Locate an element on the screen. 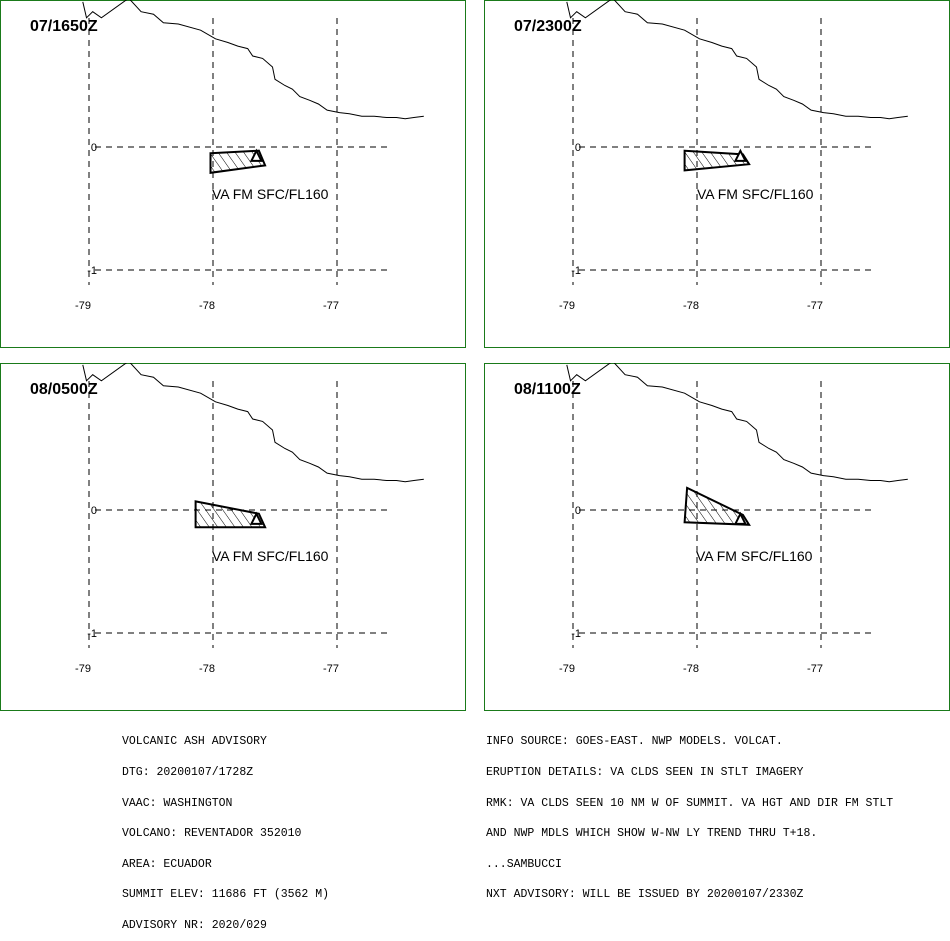 Image resolution: width=950 pixels, height=941 pixels. advisory-line: VAAC: WASHINGTON is located at coordinates (177, 803).